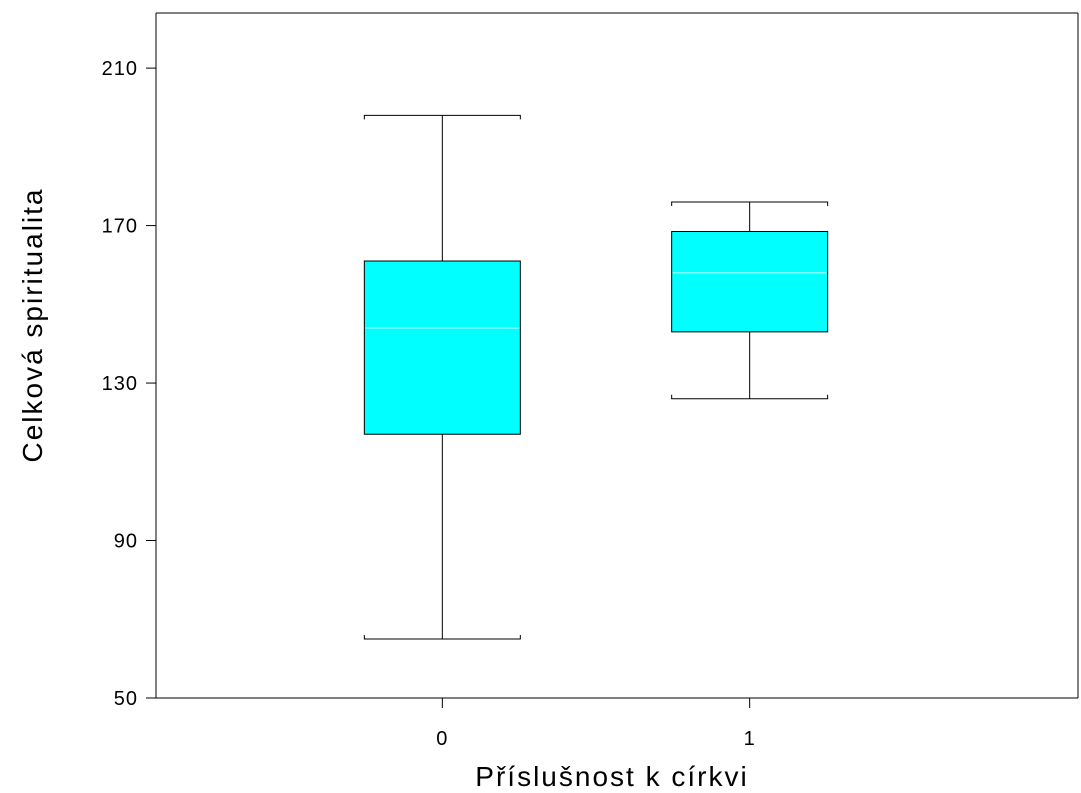 The image size is (1081, 793). I want to click on y-axis-title: Celková spiritualita, so click(32, 325).